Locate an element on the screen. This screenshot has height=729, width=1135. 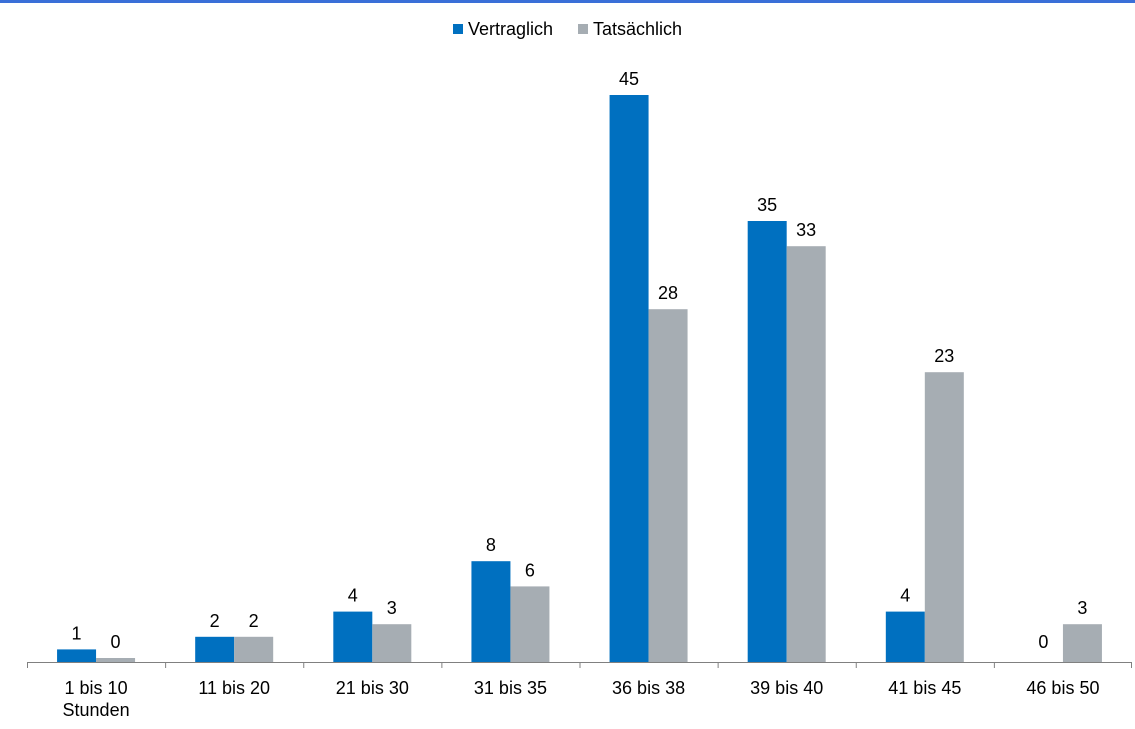
legend-label-tatsaechlich: Tatsächlich is located at coordinates (638, 29).